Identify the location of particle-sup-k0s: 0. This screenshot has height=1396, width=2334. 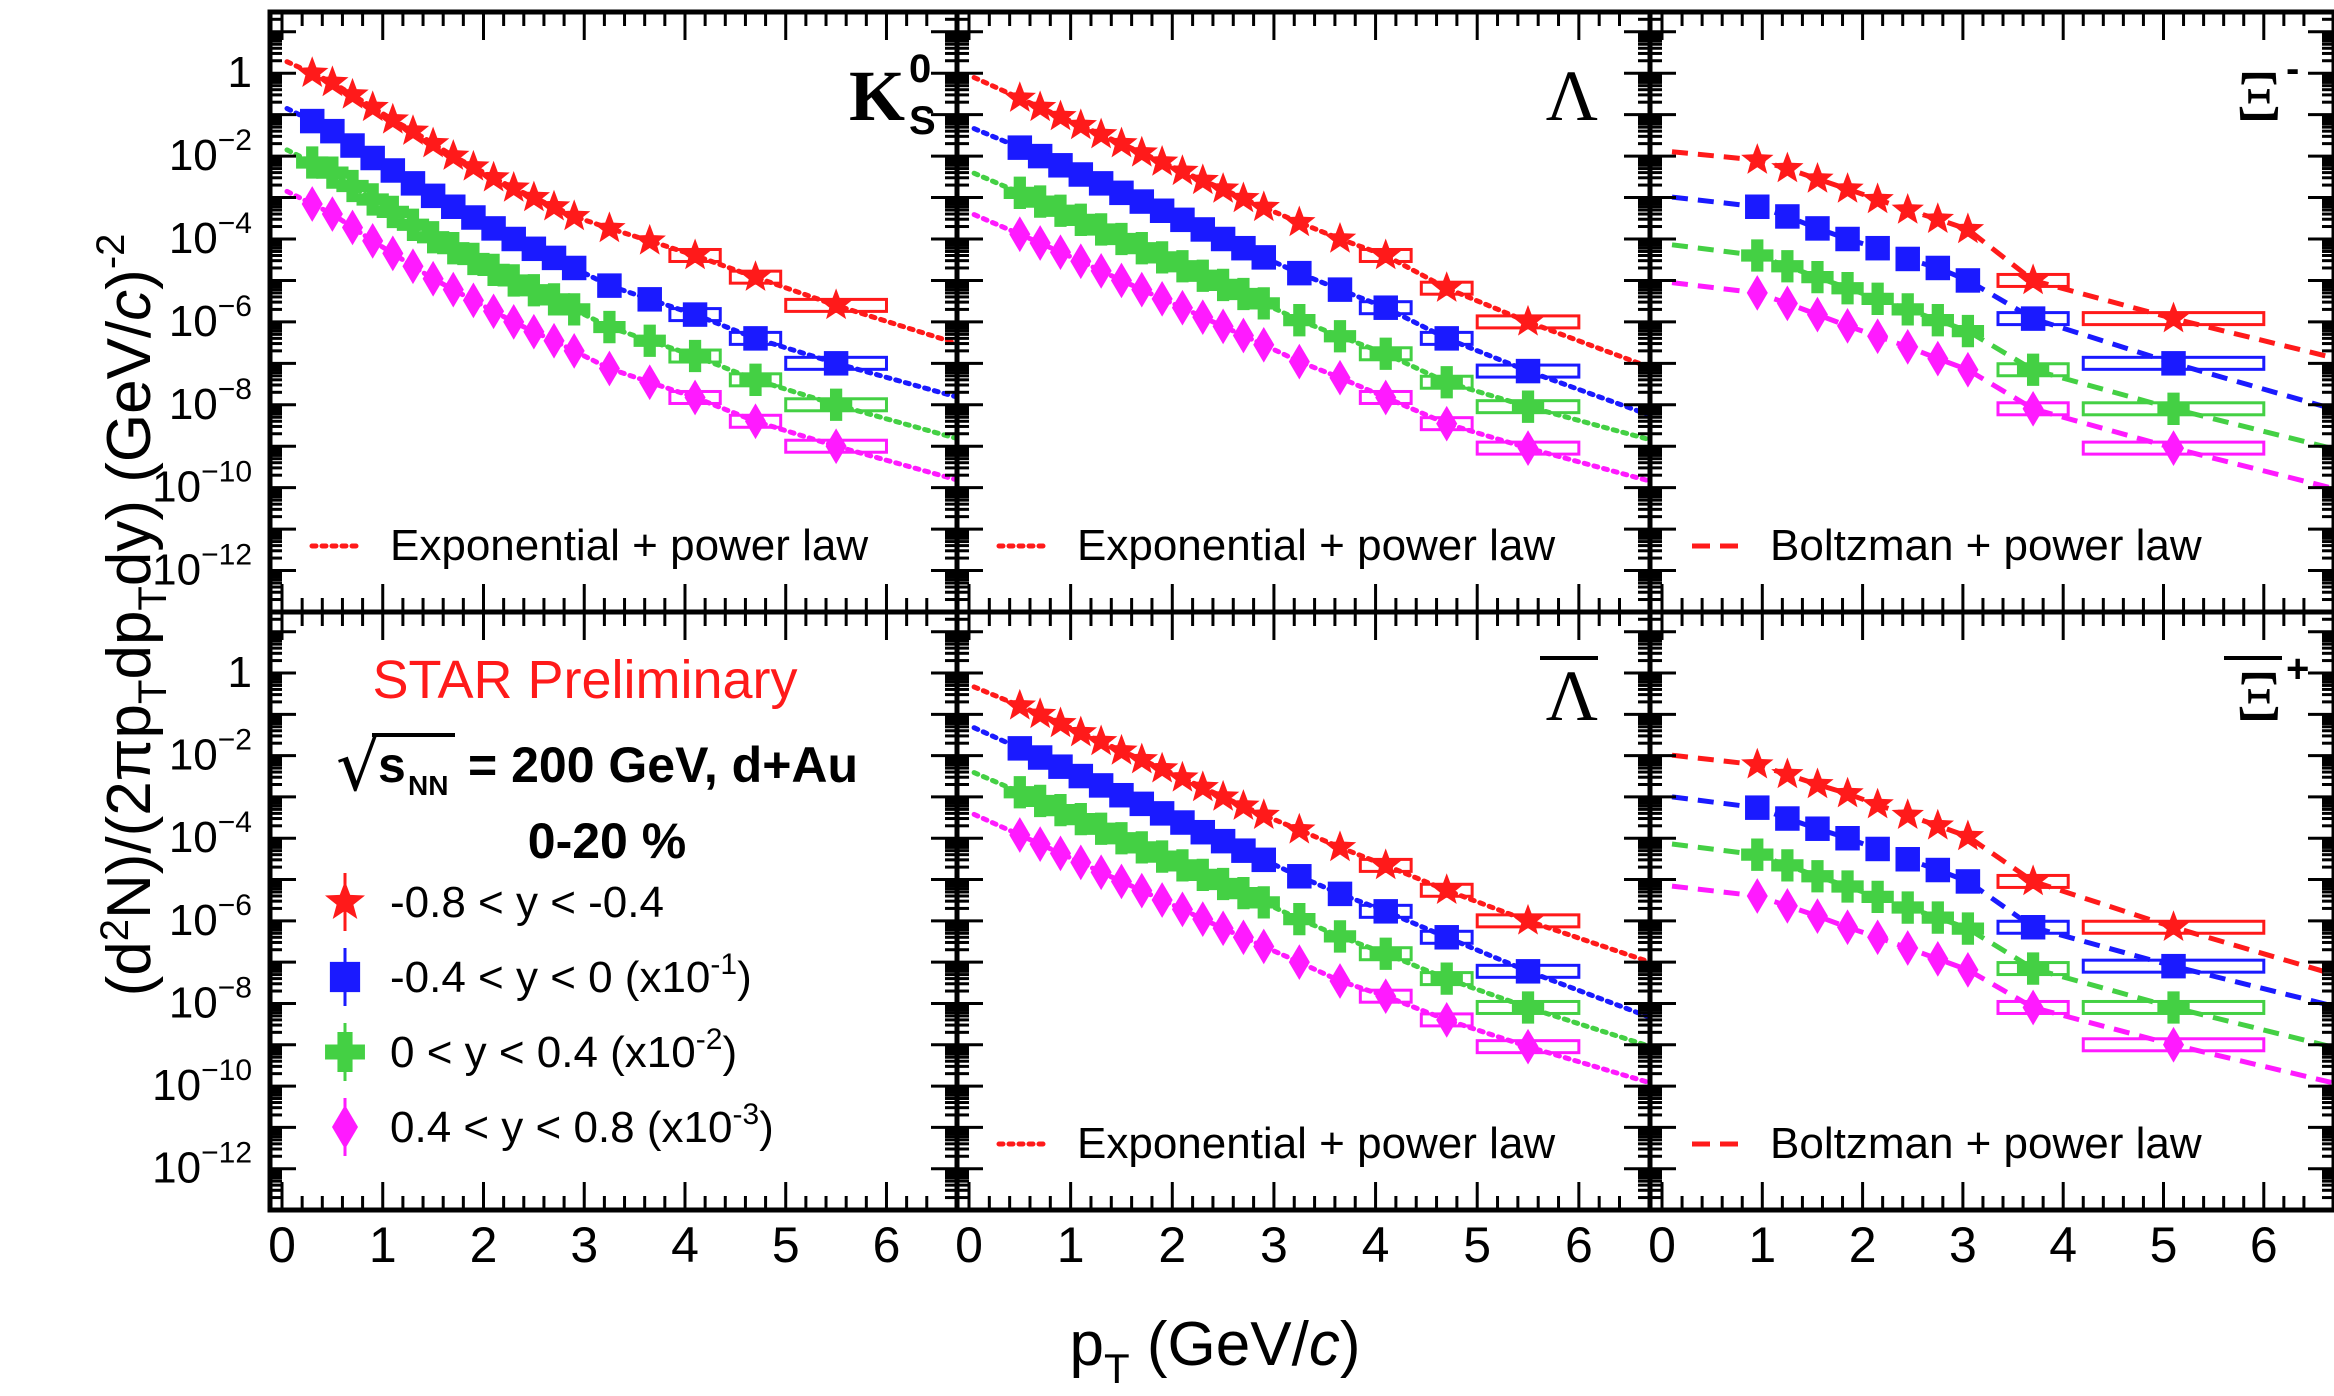
(920, 69).